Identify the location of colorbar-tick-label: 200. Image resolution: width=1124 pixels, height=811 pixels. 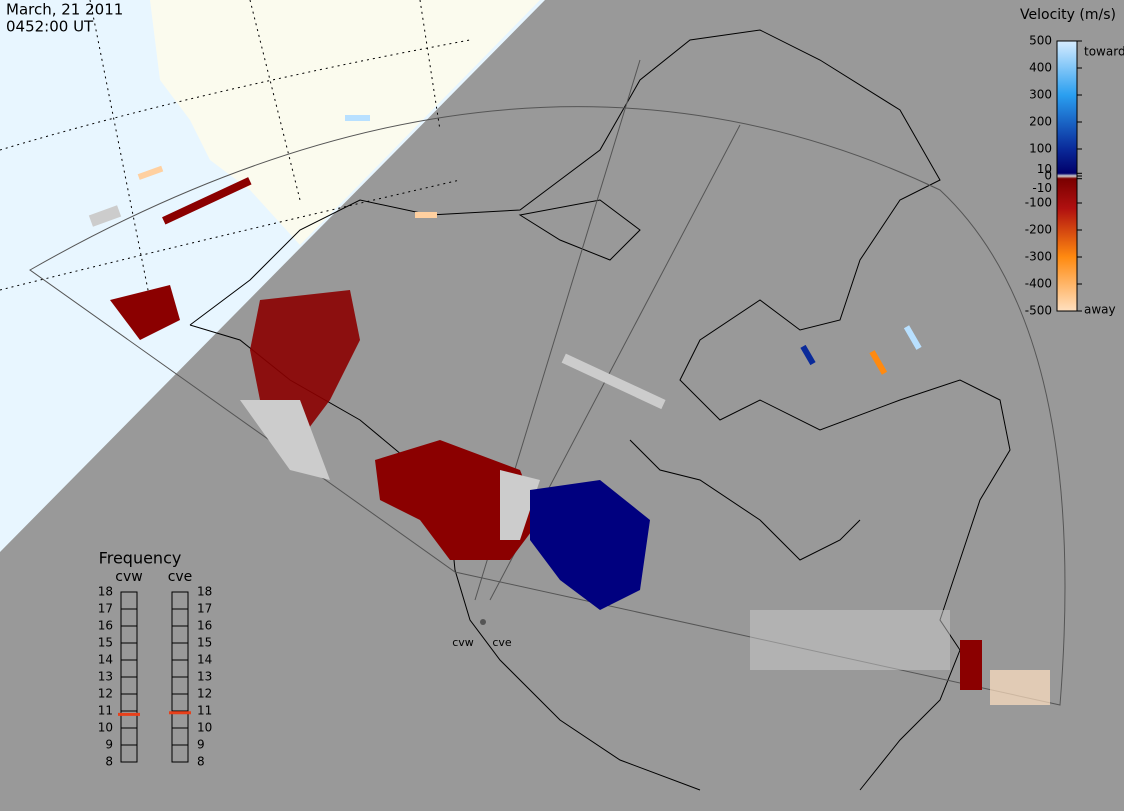
(1040, 122).